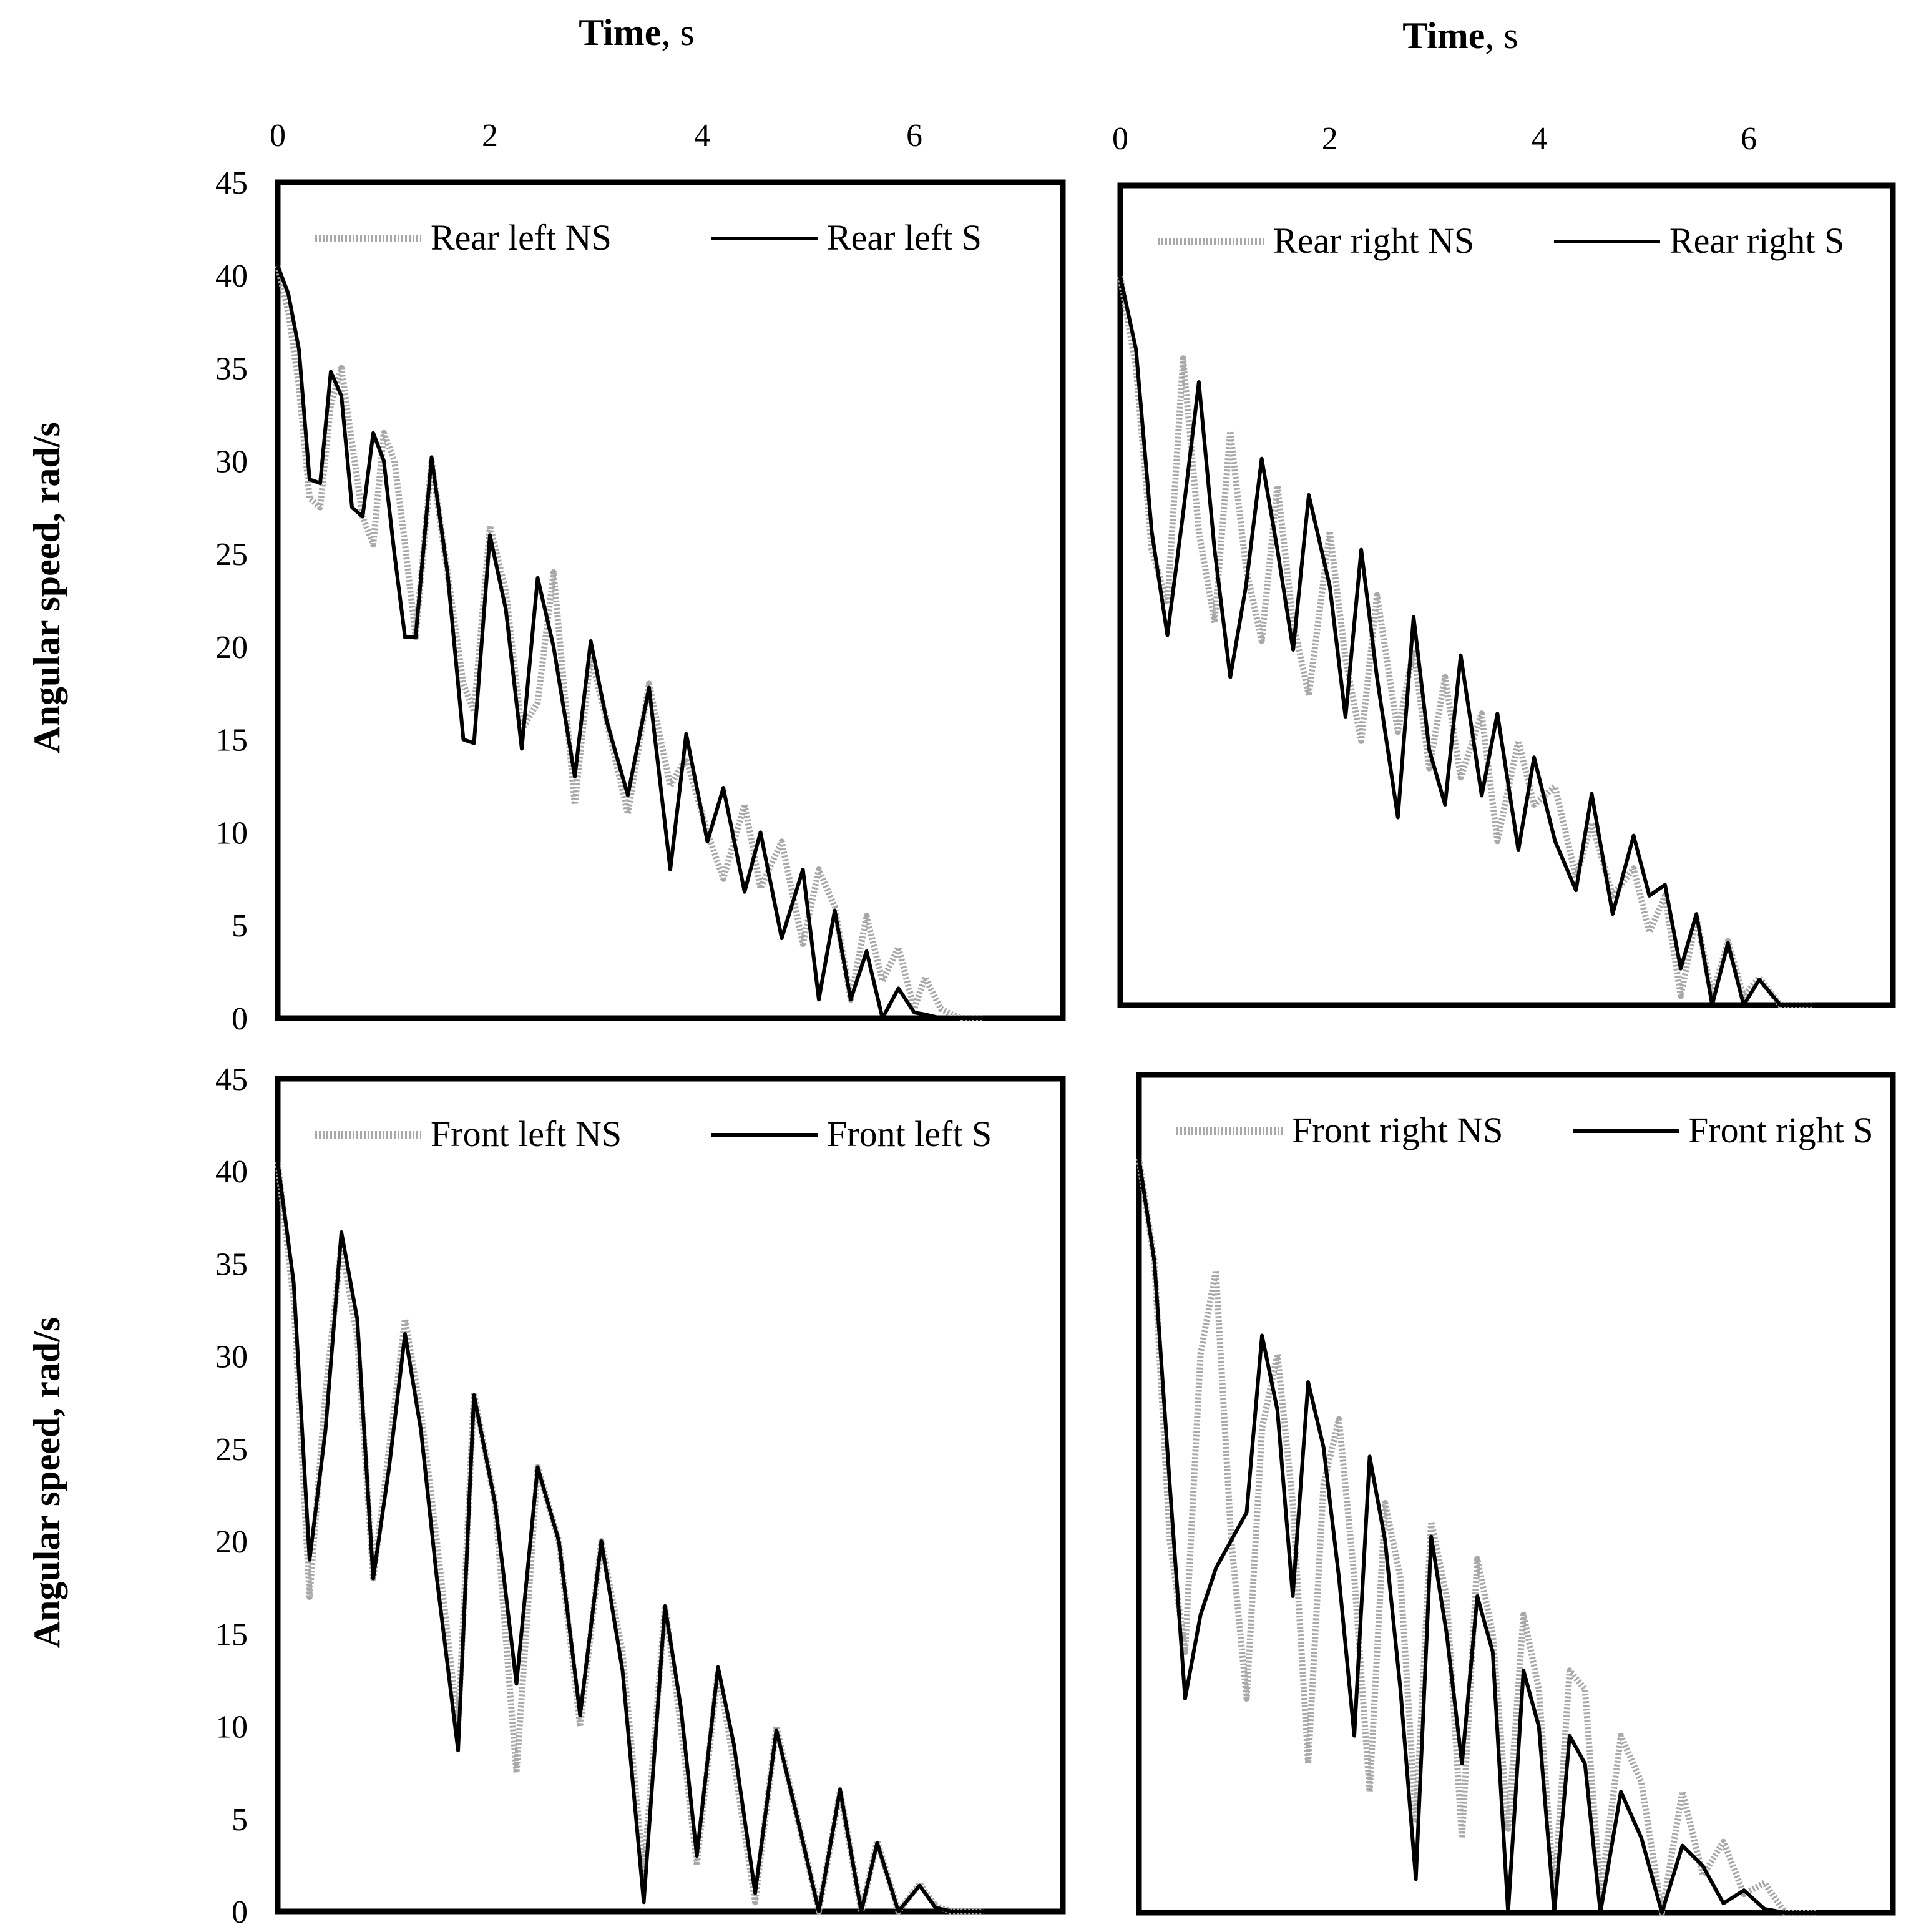  What do you see at coordinates (1397, 1130) in the screenshot?
I see `legend-label-ns: Front right NS` at bounding box center [1397, 1130].